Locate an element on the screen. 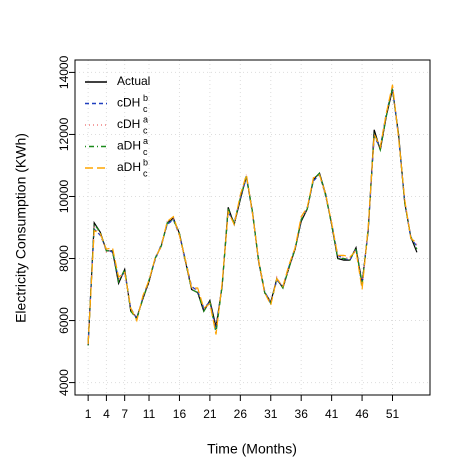 Image resolution: width=474 pixels, height=474 pixels. x-tick-label: 36 is located at coordinates (302, 414).